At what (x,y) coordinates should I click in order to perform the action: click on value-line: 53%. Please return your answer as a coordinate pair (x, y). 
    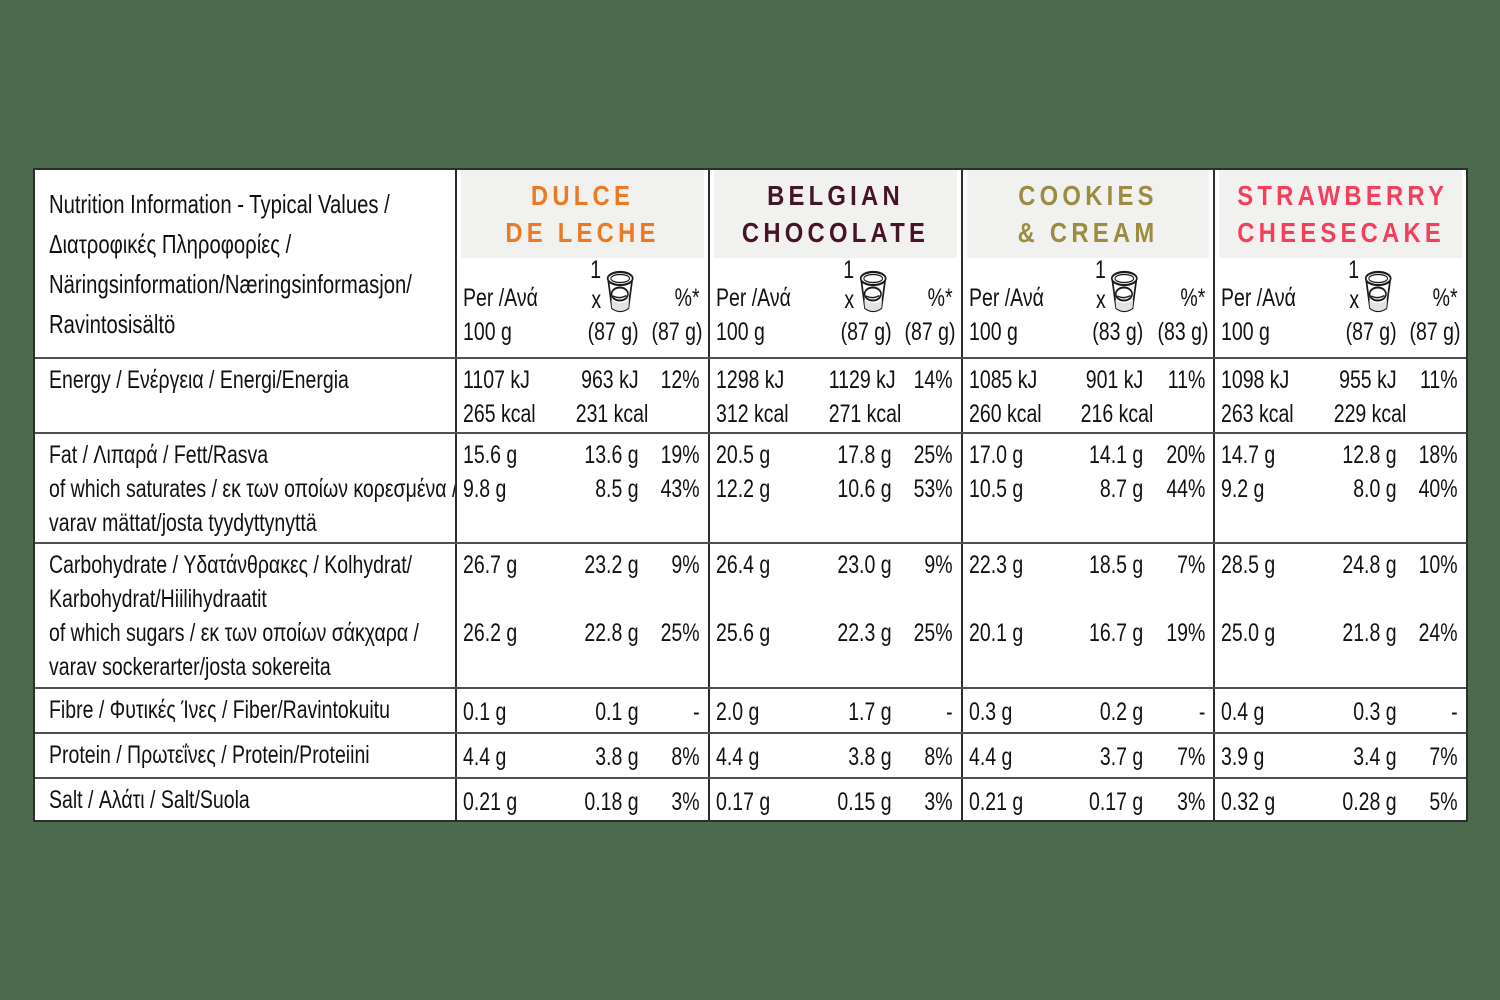
    Looking at the image, I should click on (933, 489).